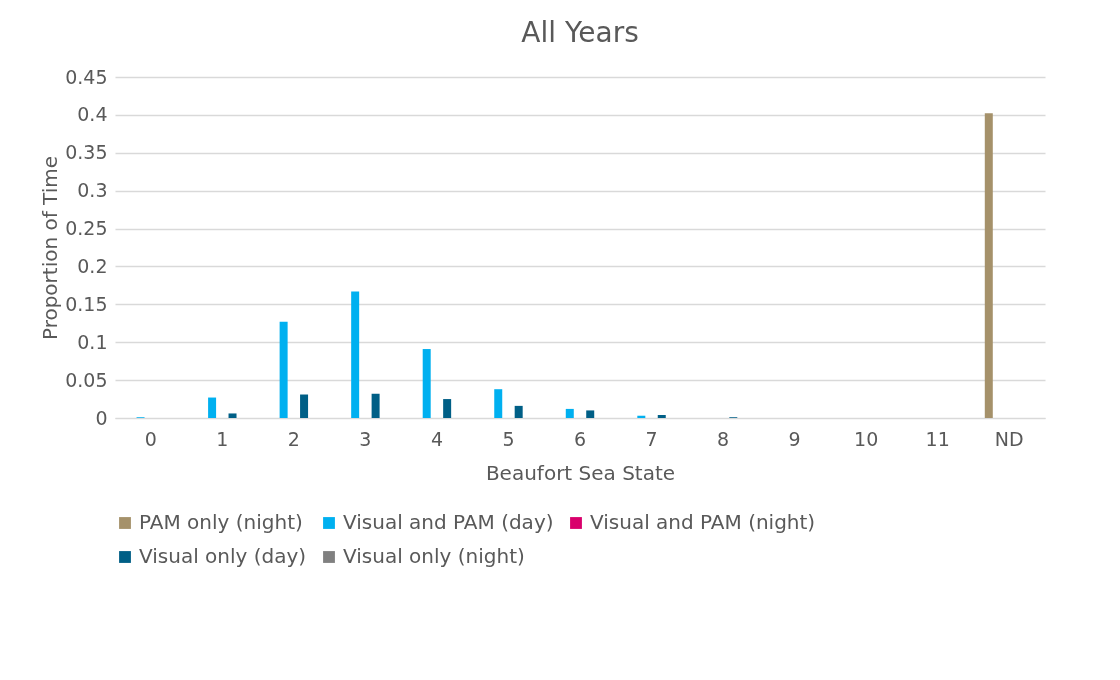  I want to click on legend-label: Visual and PAM (night), so click(703, 522).